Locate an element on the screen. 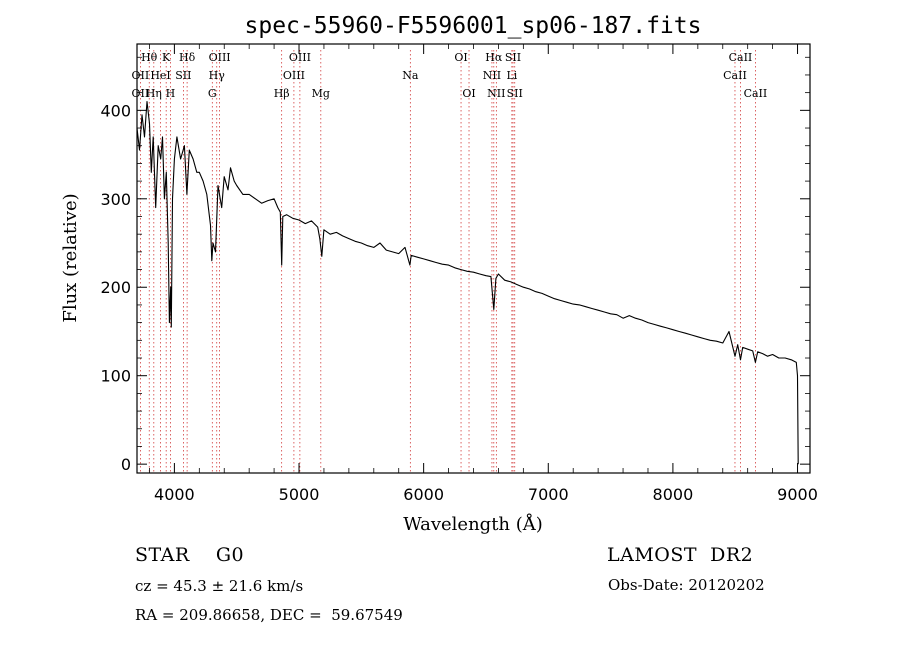 The image size is (900, 655). line-label: Hη is located at coordinates (154, 93).